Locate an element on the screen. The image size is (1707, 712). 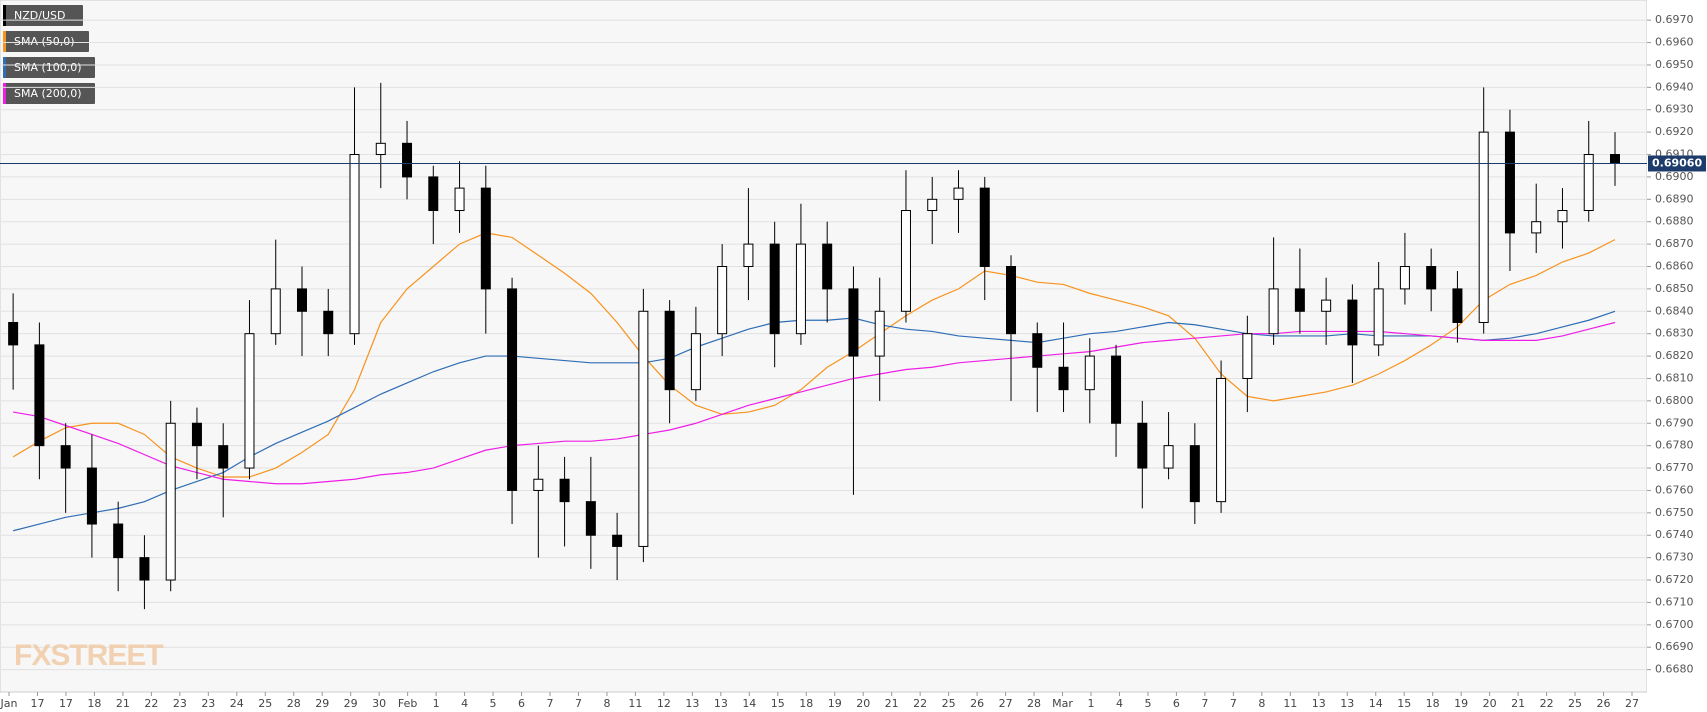
y-tick-label: 0.6790 is located at coordinates (1674, 422).